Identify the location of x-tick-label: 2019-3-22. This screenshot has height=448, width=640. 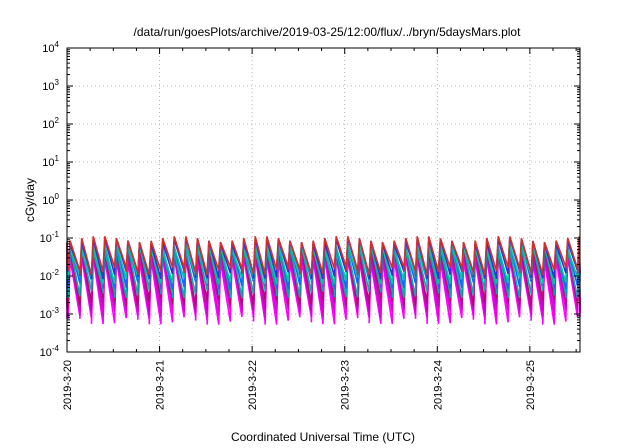
(253, 385).